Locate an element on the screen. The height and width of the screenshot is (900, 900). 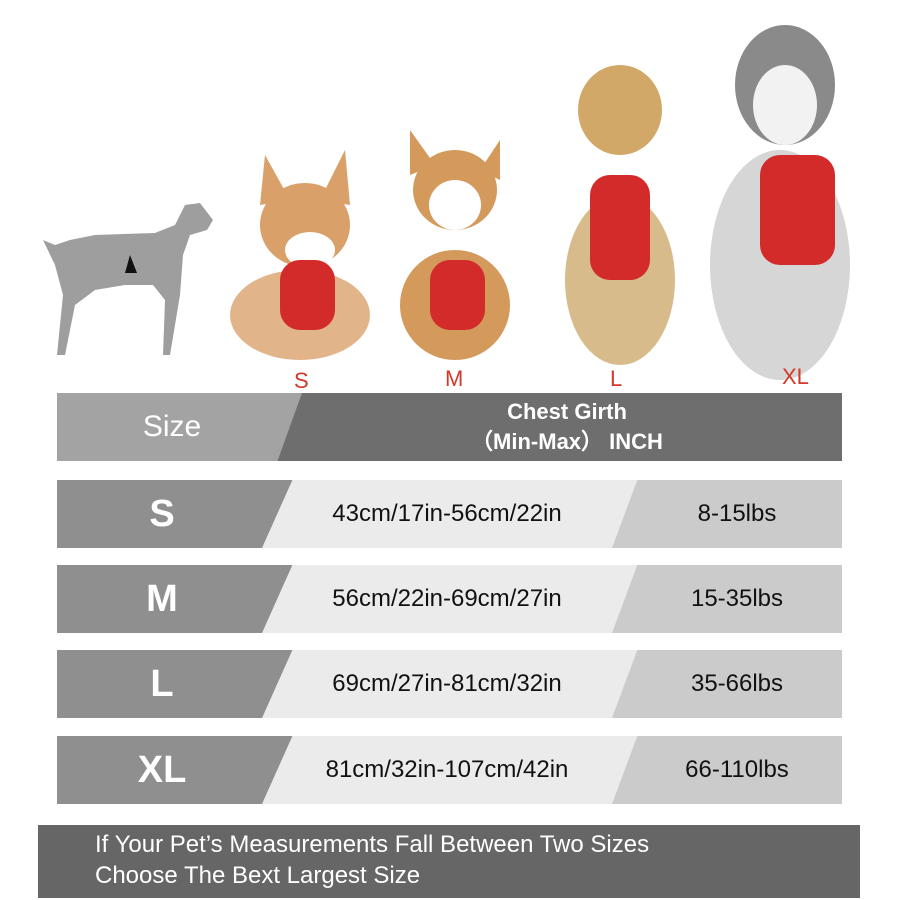
row-size: XL is located at coordinates (162, 769).